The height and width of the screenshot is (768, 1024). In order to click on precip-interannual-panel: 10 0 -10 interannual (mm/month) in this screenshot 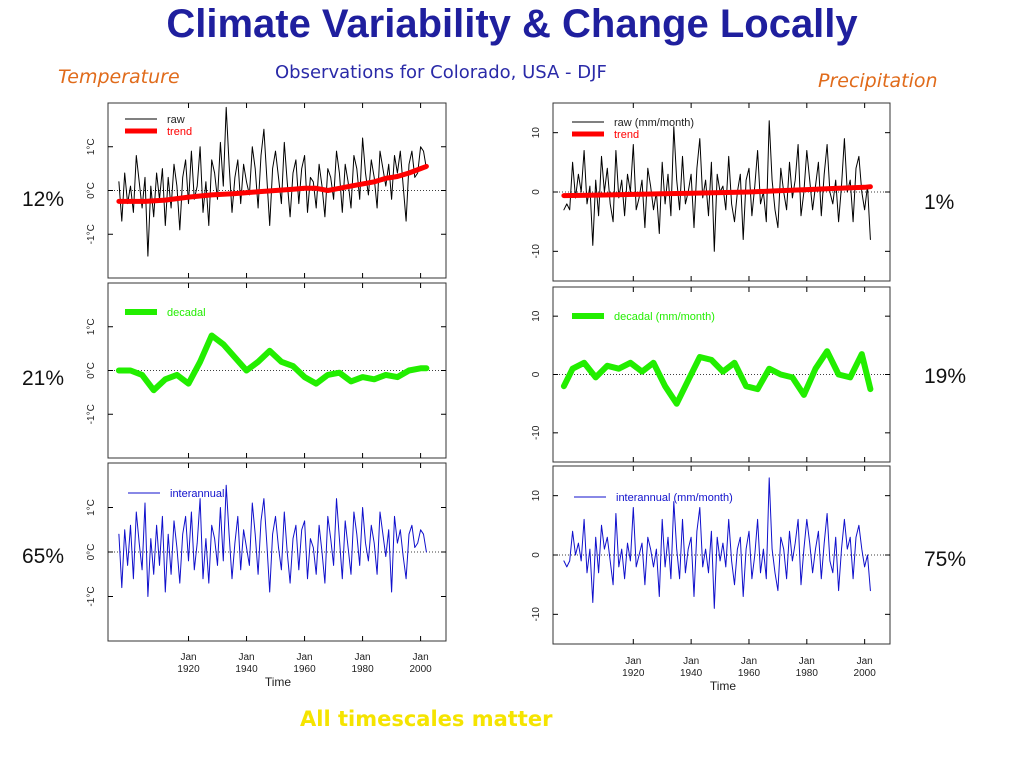, I will do `click(711, 555)`.